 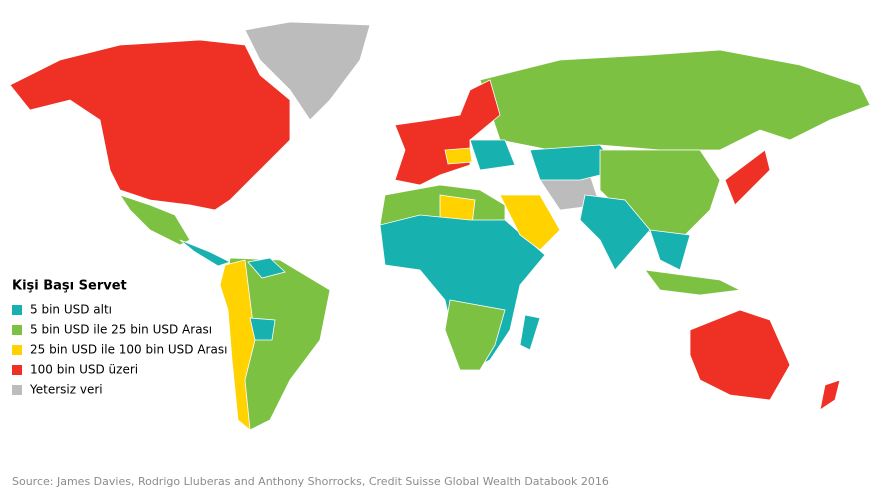 What do you see at coordinates (69, 286) in the screenshot?
I see `legend-title: Kişi Başı Servet` at bounding box center [69, 286].